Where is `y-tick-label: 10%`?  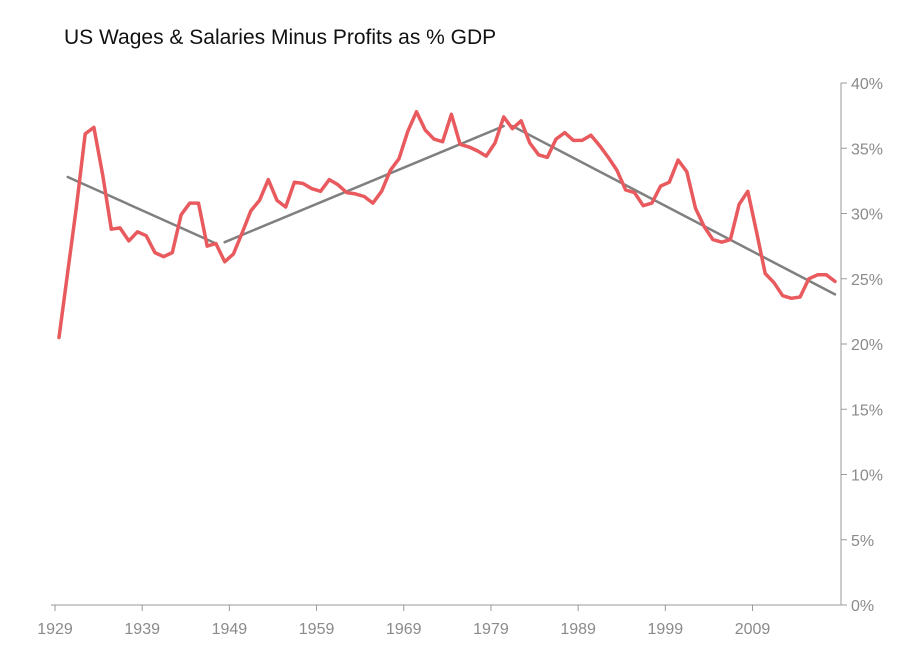
y-tick-label: 10% is located at coordinates (867, 476).